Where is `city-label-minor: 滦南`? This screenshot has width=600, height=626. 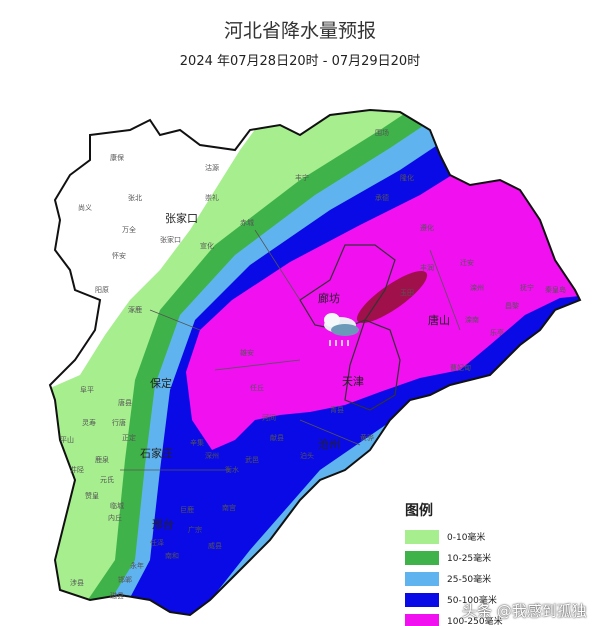
city-label-minor: 滦南 is located at coordinates (472, 319).